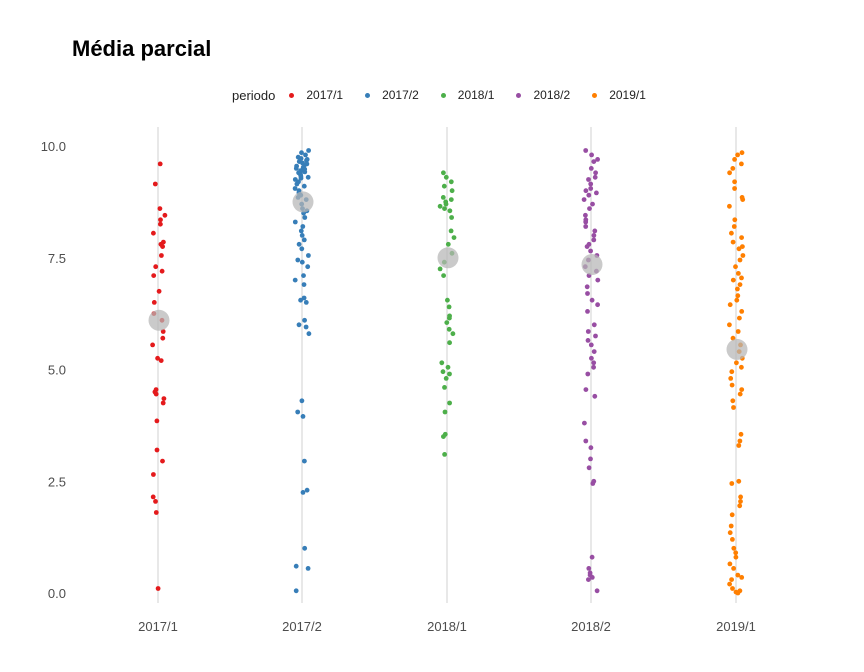 Image resolution: width=864 pixels, height=672 pixels. What do you see at coordinates (142, 48) in the screenshot?
I see `chart-title: Média parcial` at bounding box center [142, 48].